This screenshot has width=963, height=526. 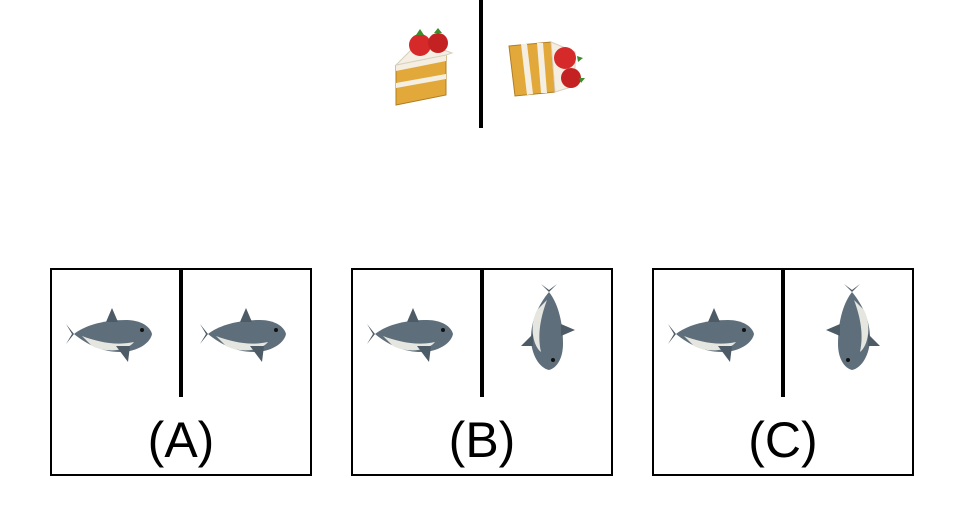 I want to click on cake-slice-rotated-icon, so click(x=546, y=69).